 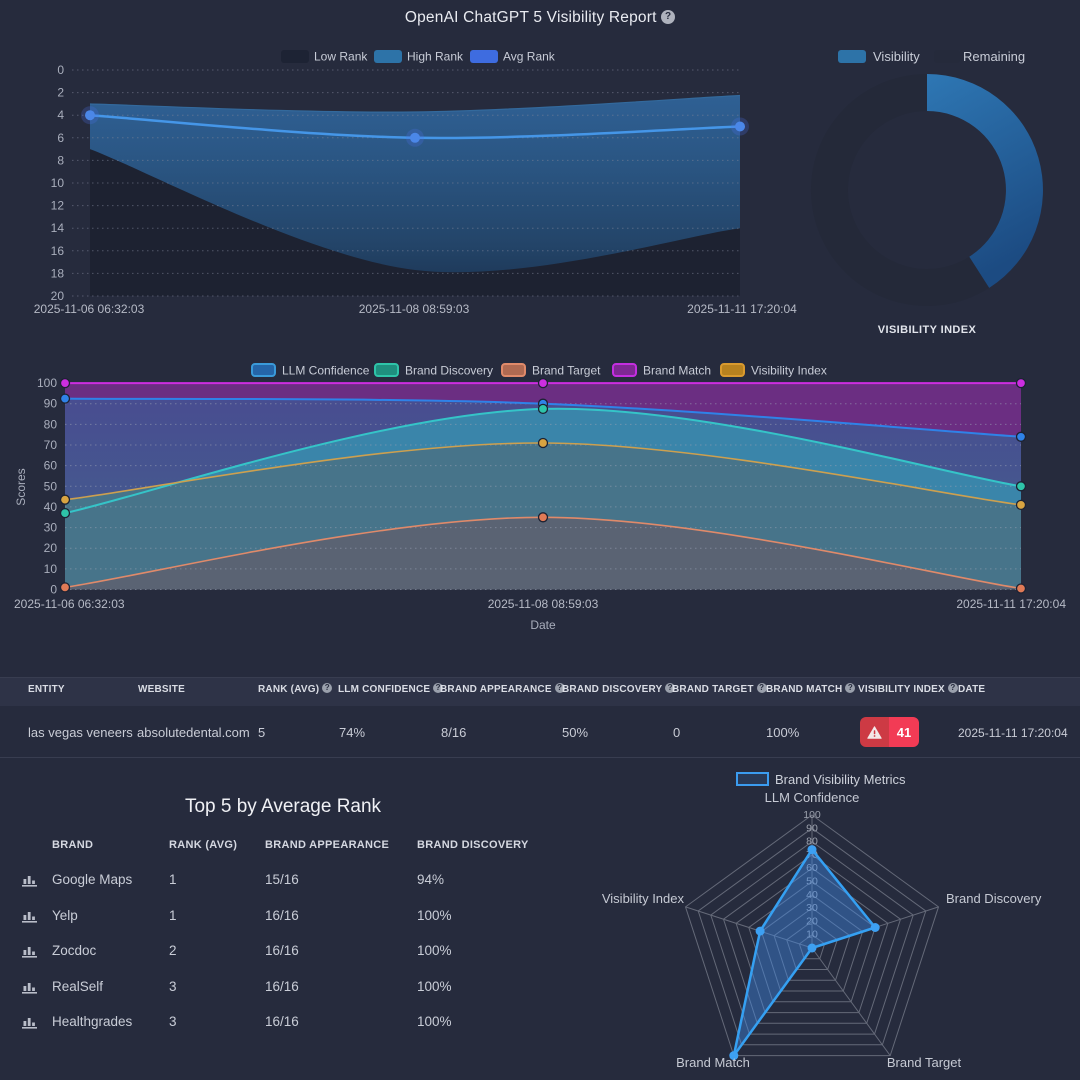 What do you see at coordinates (58, 206) in the screenshot?
I see `svg-text: 12` at bounding box center [58, 206].